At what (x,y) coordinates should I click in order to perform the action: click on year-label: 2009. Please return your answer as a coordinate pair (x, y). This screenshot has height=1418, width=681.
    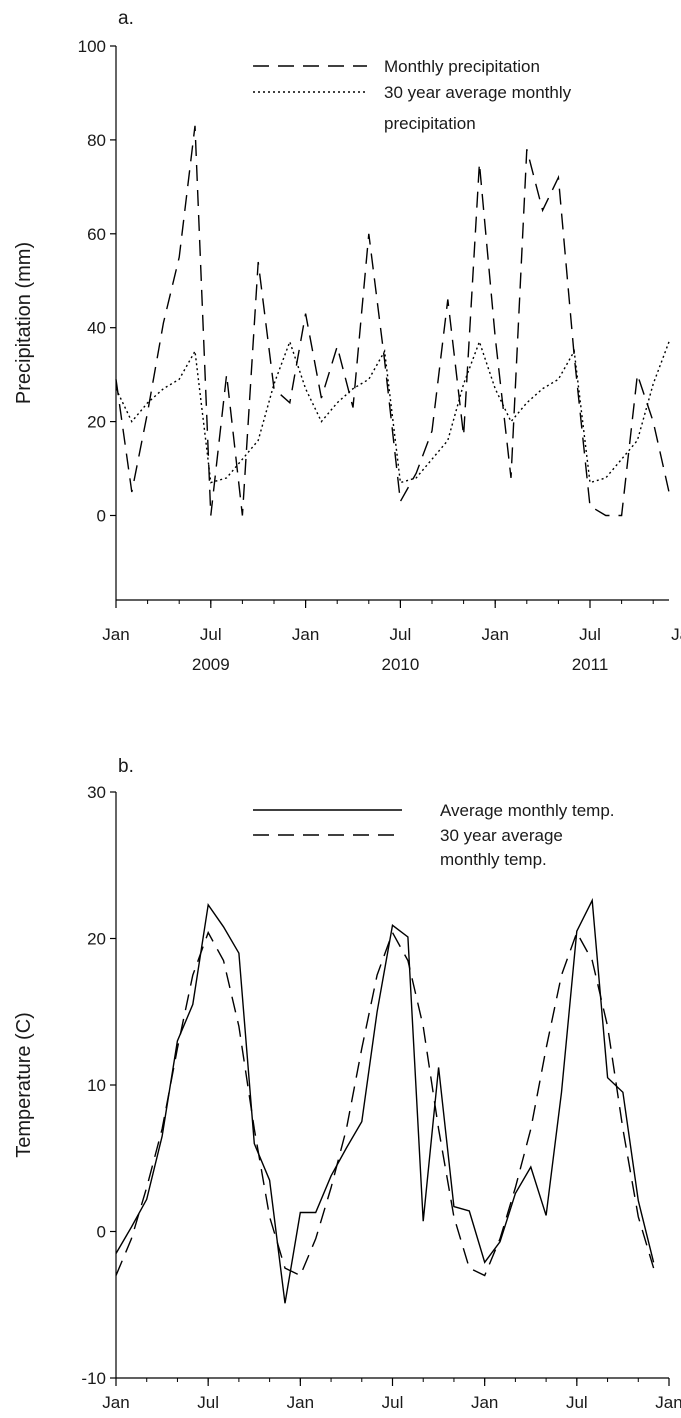
    Looking at the image, I should click on (211, 664).